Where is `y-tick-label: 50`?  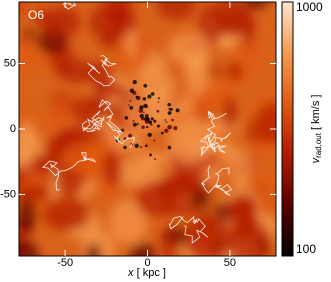 y-tick-label: 50 is located at coordinates (10, 63).